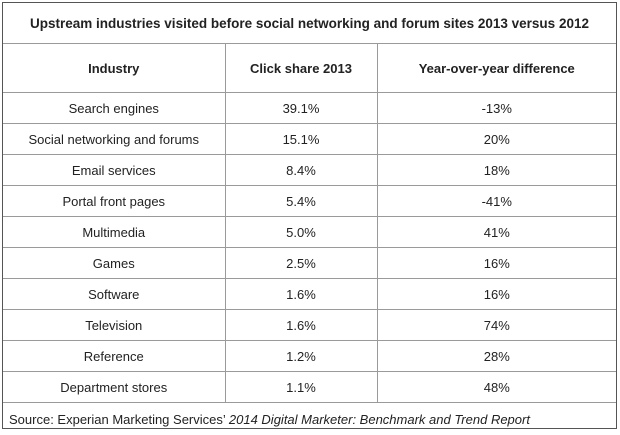  What do you see at coordinates (301, 201) in the screenshot?
I see `click-share-cell: 5.4%` at bounding box center [301, 201].